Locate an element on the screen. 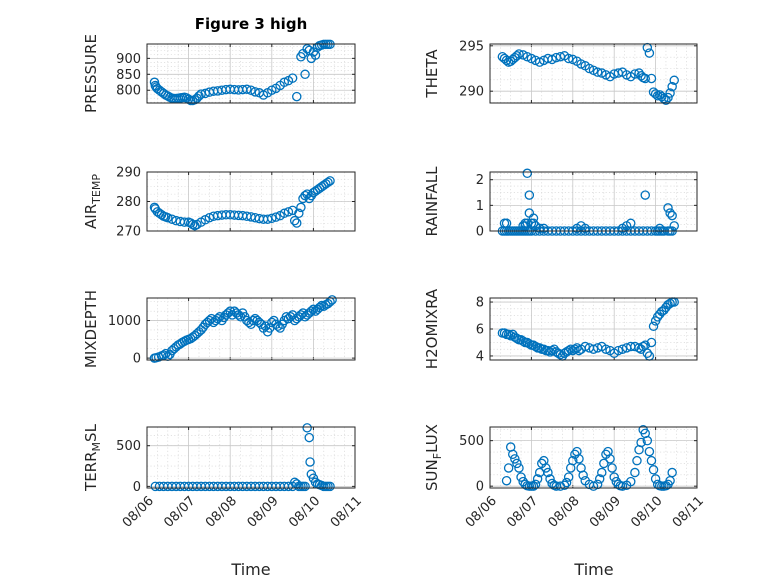  panel-theta: 290 295 THETA is located at coordinates (560, 72).